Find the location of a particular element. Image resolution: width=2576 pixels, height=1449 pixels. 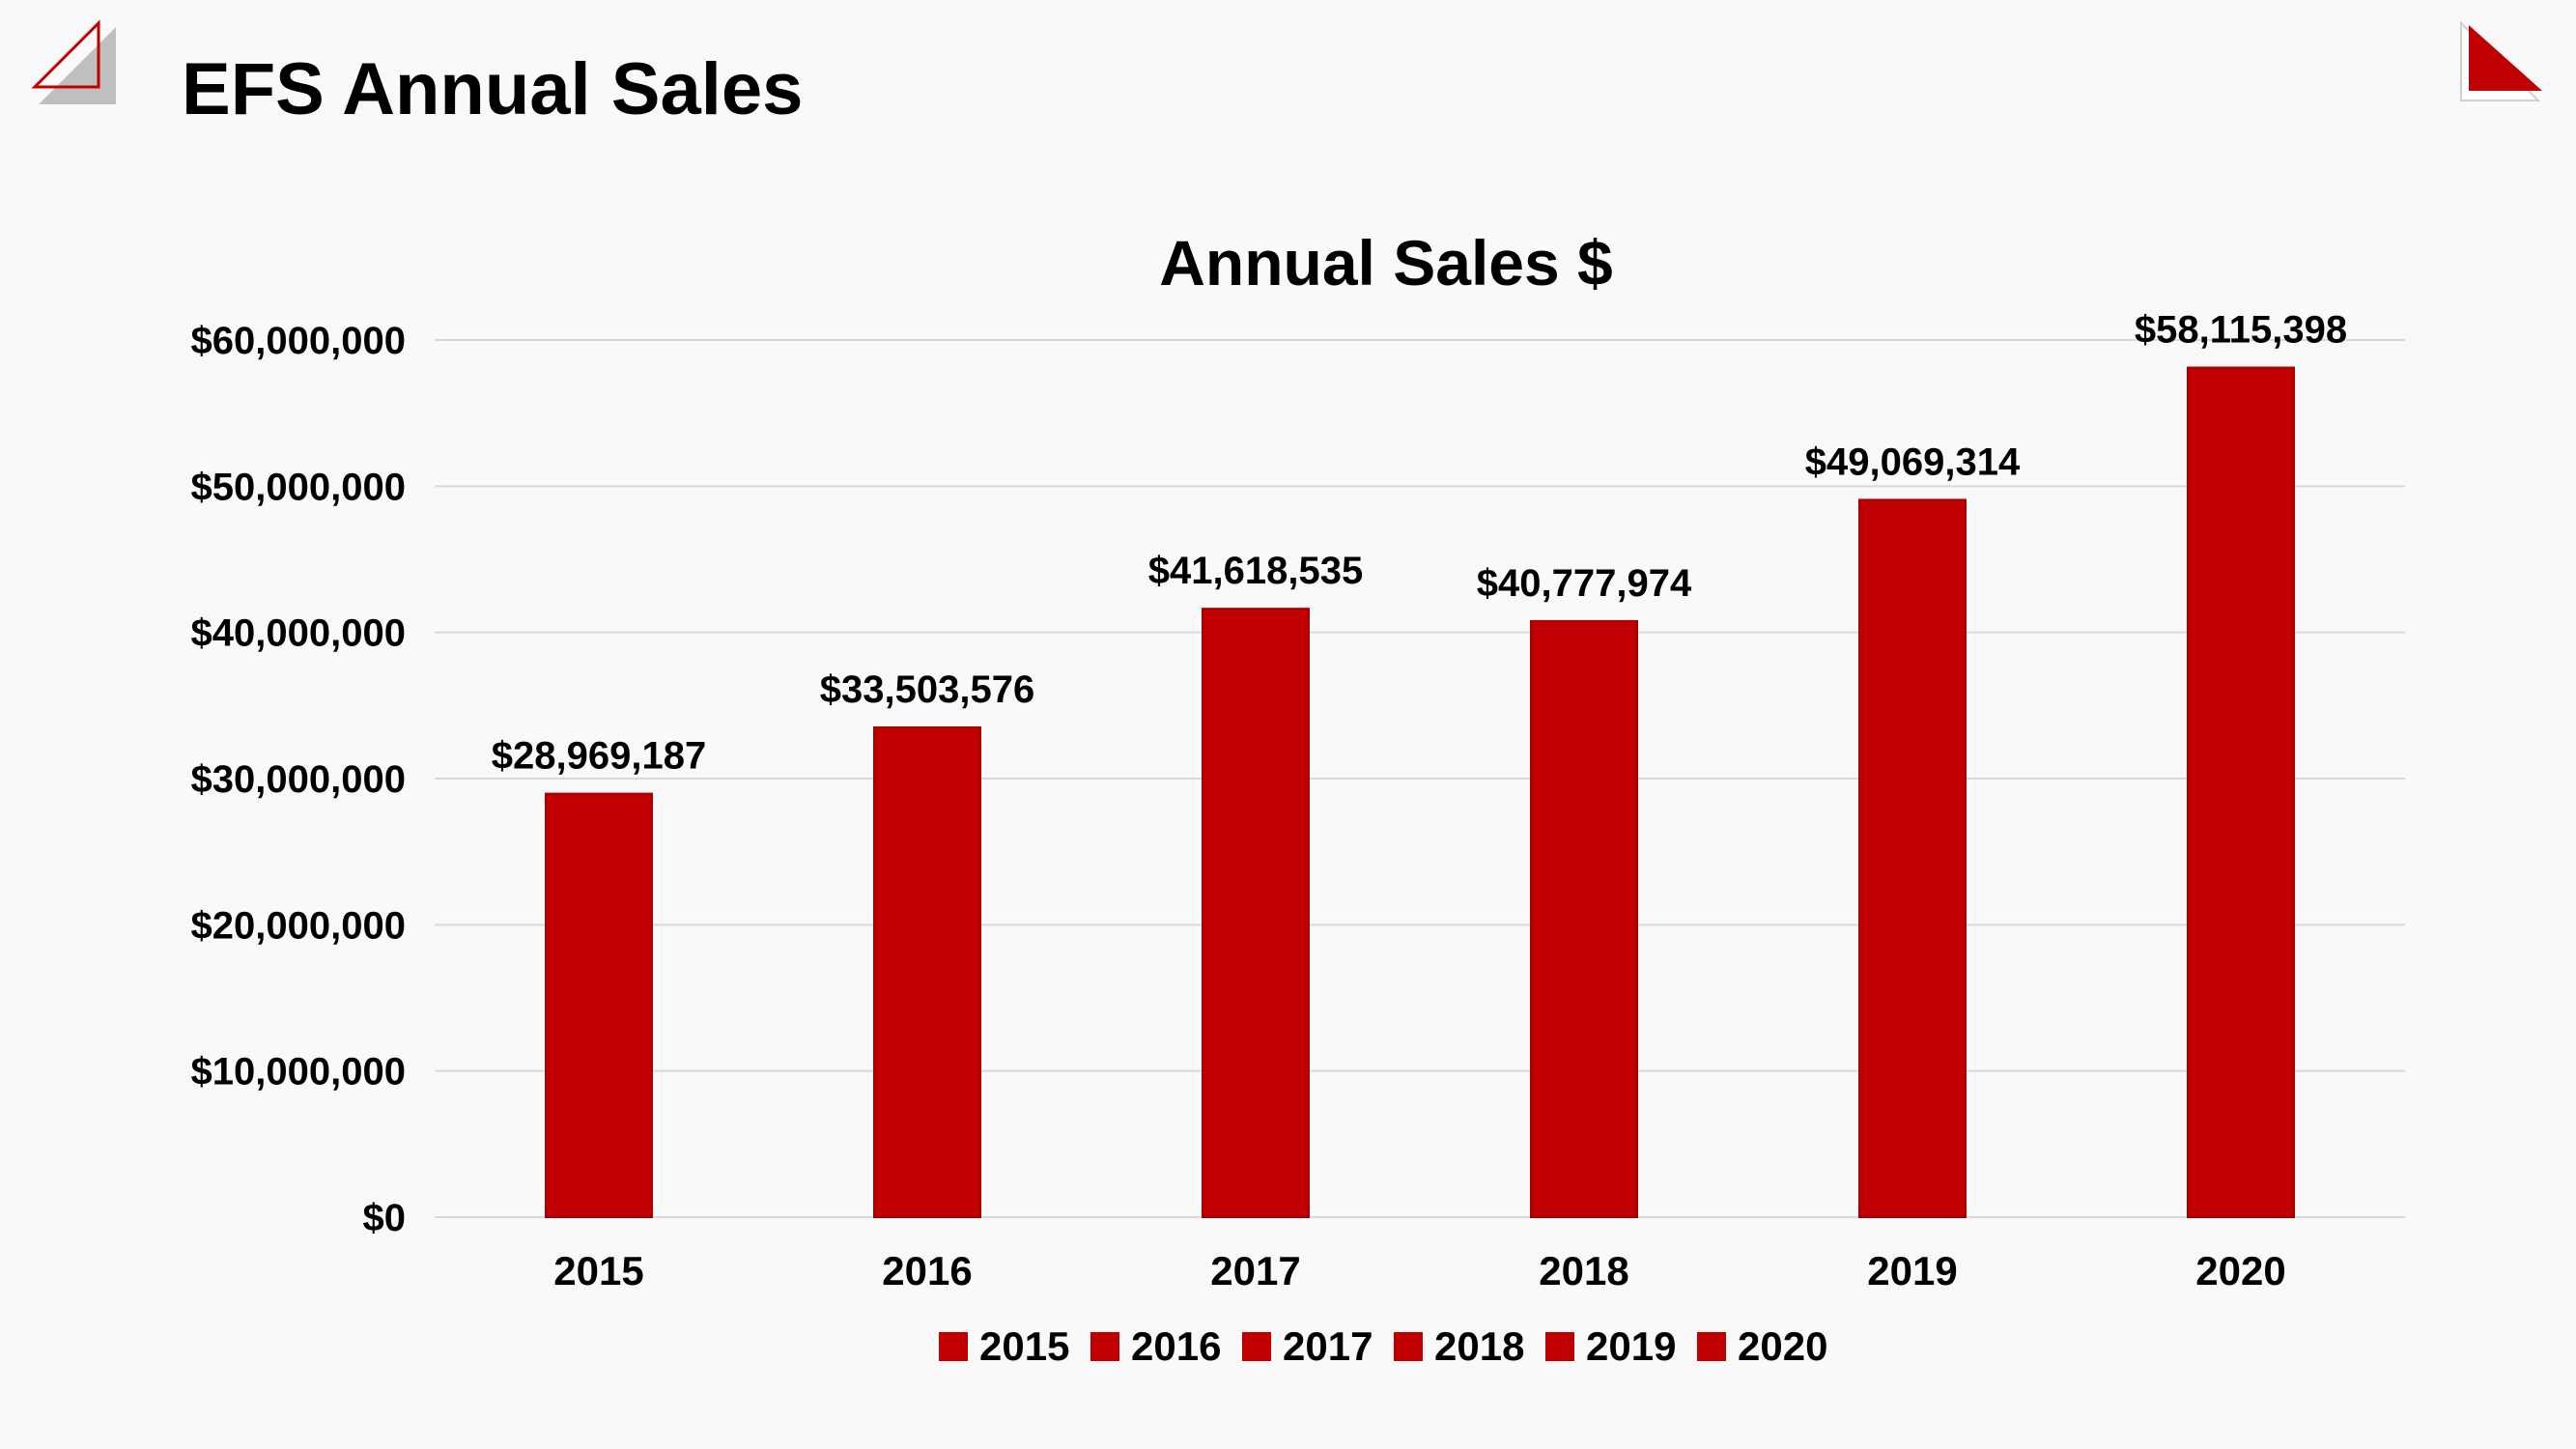

legend-item-2016: 2016 is located at coordinates (1155, 1346).